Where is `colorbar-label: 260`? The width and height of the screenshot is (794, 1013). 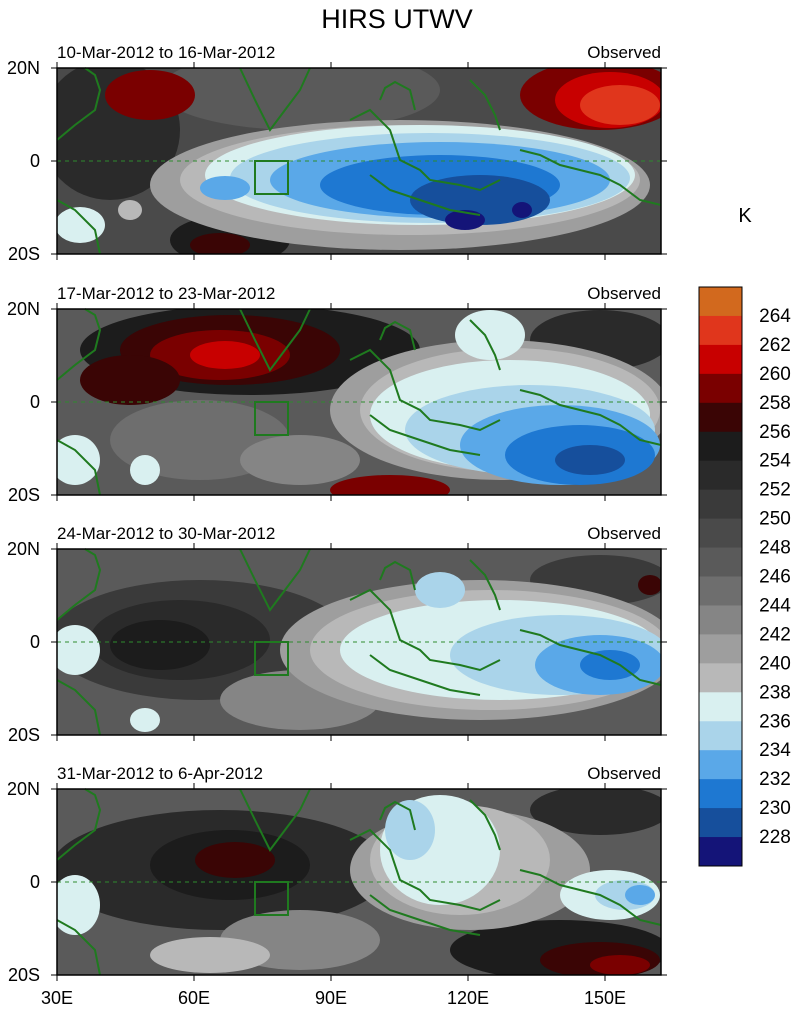 colorbar-label: 260 is located at coordinates (775, 374).